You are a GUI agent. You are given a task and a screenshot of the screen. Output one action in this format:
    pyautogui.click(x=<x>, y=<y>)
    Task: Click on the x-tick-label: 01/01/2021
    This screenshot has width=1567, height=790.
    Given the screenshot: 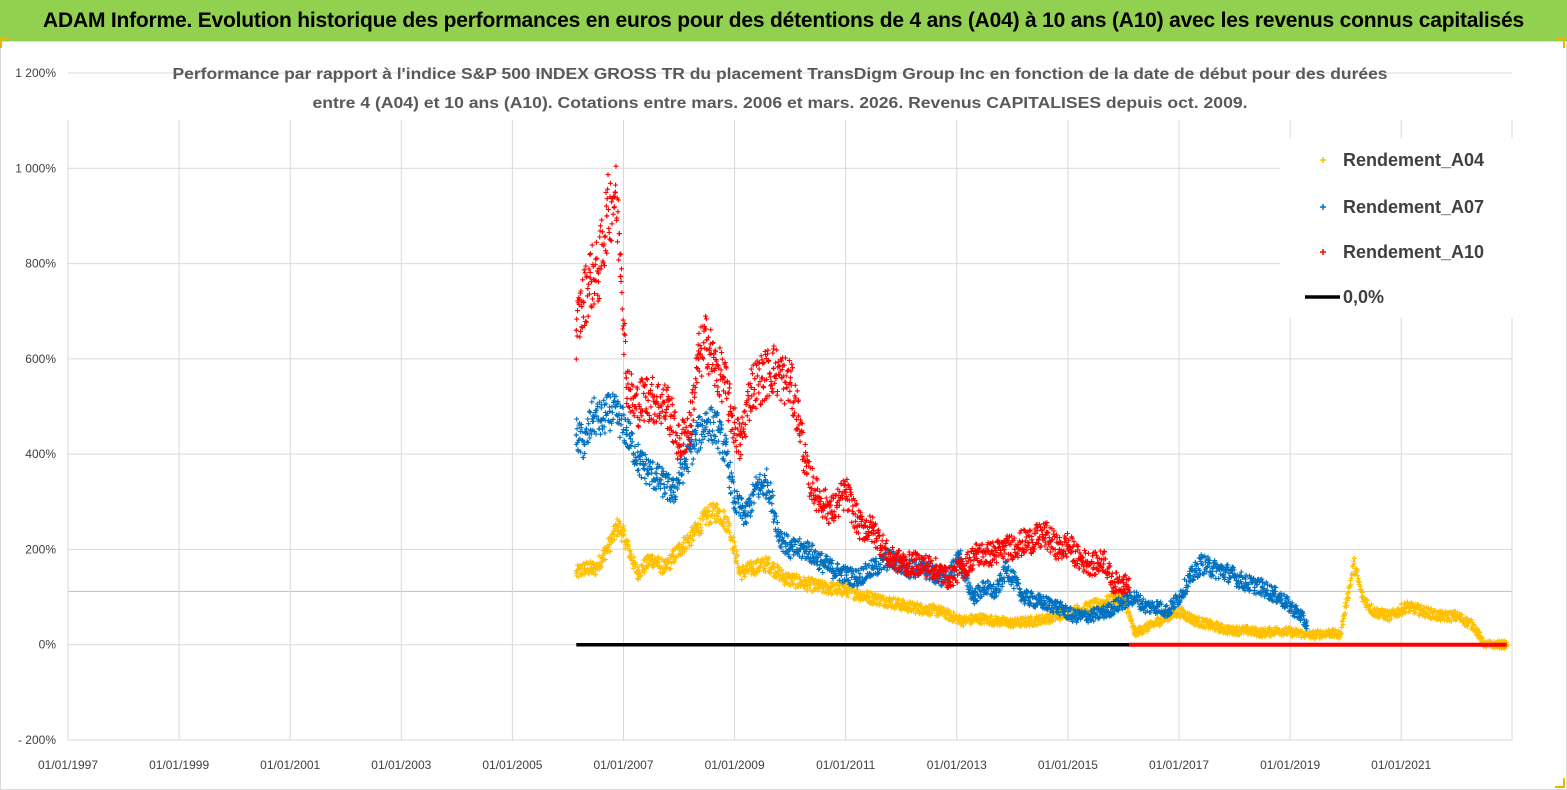 What is the action you would take?
    pyautogui.click(x=1401, y=765)
    